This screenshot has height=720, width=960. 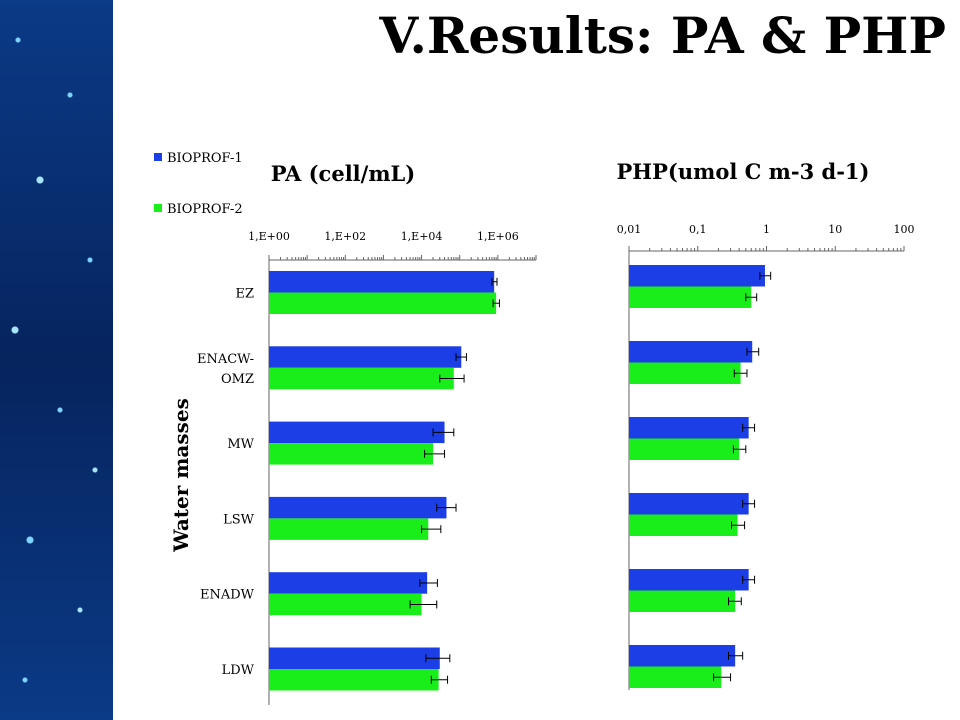 What do you see at coordinates (237, 379) in the screenshot?
I see `category-label: OMZ` at bounding box center [237, 379].